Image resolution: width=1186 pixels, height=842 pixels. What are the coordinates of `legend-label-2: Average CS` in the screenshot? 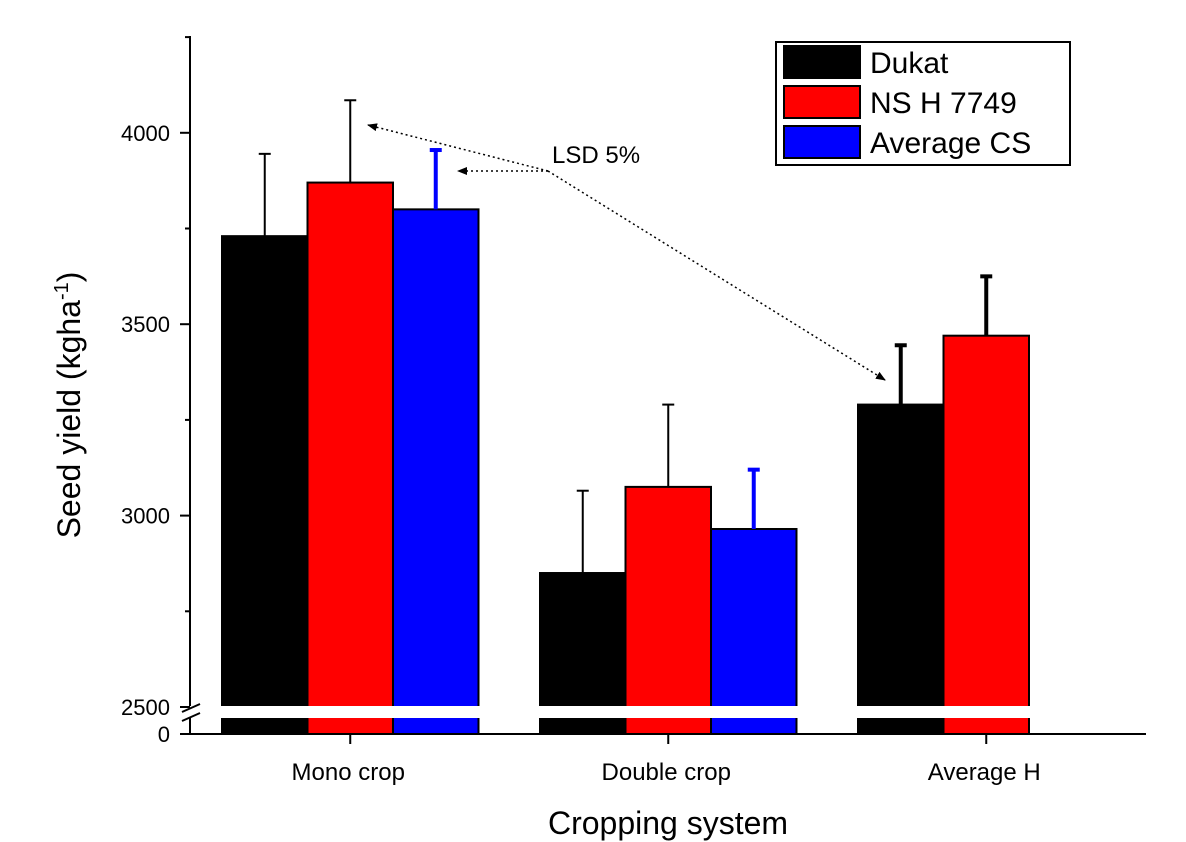 It's located at (950, 143).